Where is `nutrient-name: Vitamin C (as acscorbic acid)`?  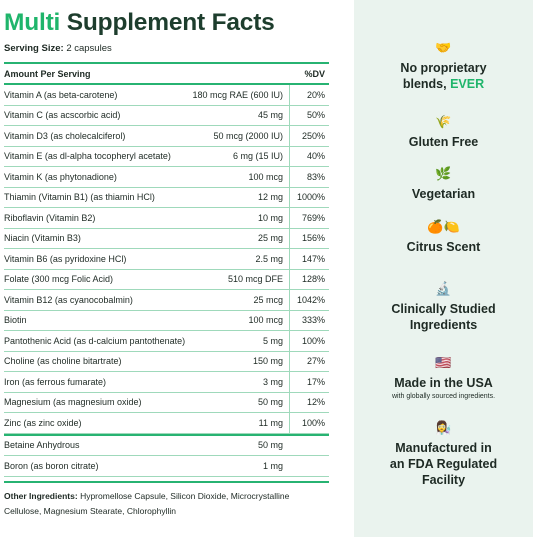
nutrient-name: Vitamin C (as acscorbic acid) is located at coordinates (62, 115).